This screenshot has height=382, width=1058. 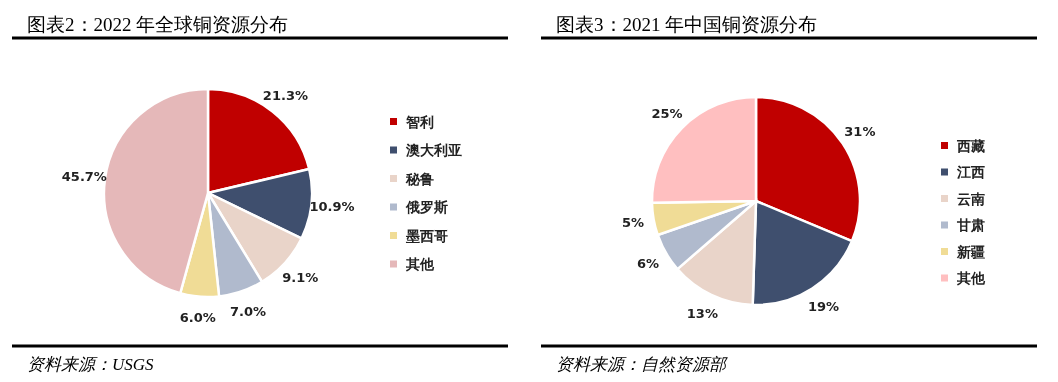 I want to click on chart-title: 图表3：2021 年中国铜资源分布, so click(x=687, y=24).